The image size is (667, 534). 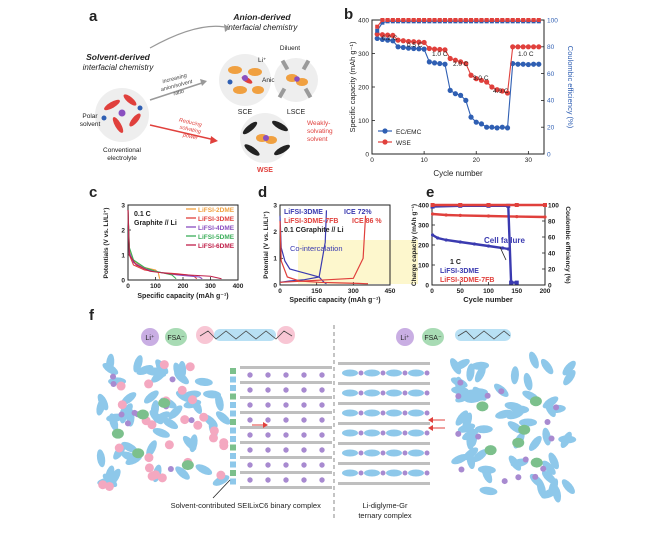 I want to click on y-tick-label: 300, so click(x=363, y=54).